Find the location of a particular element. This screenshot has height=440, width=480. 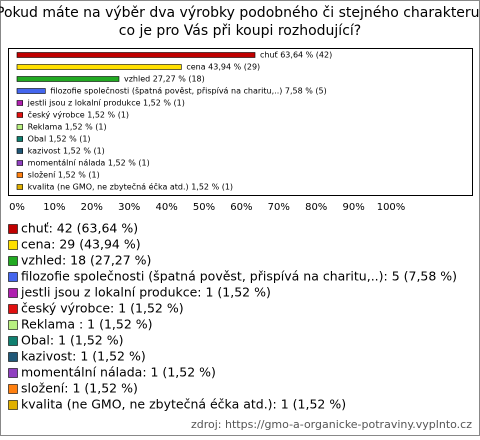

x-tick-label: 10% is located at coordinates (54, 207).